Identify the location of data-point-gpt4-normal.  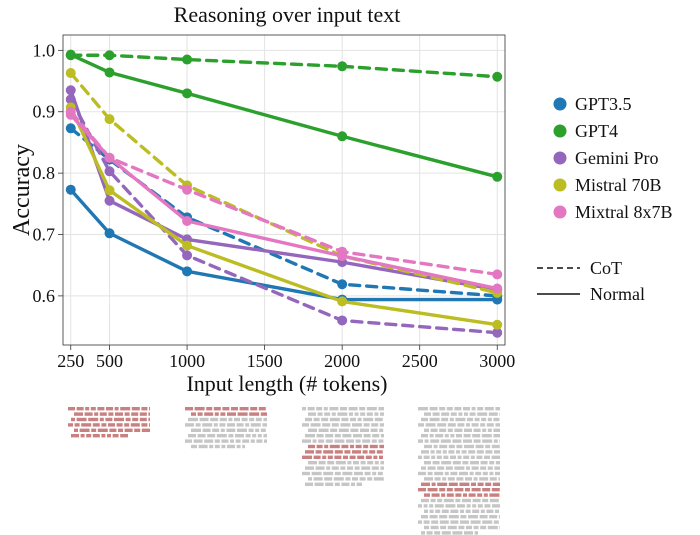
(342, 136).